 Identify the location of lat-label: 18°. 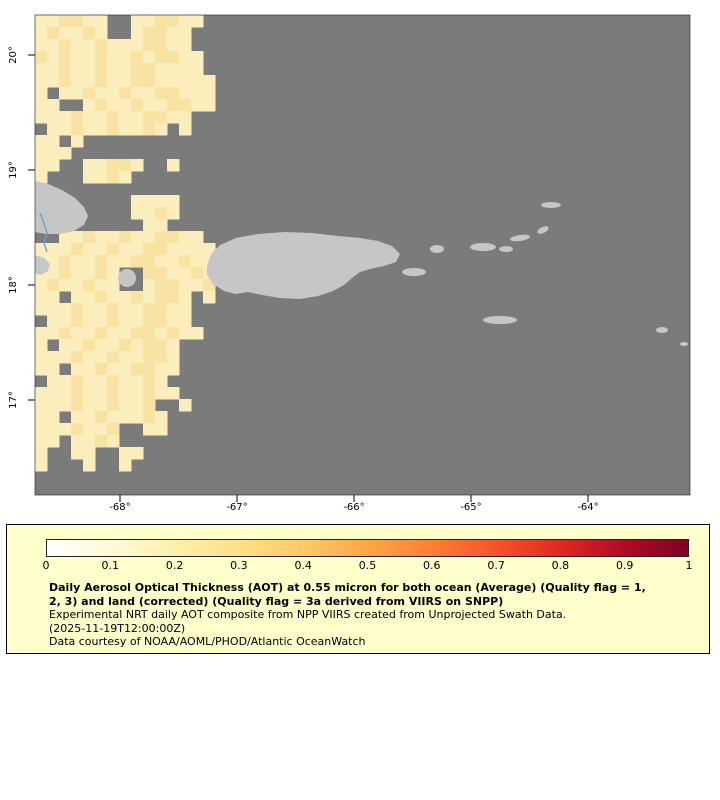
(13, 285).